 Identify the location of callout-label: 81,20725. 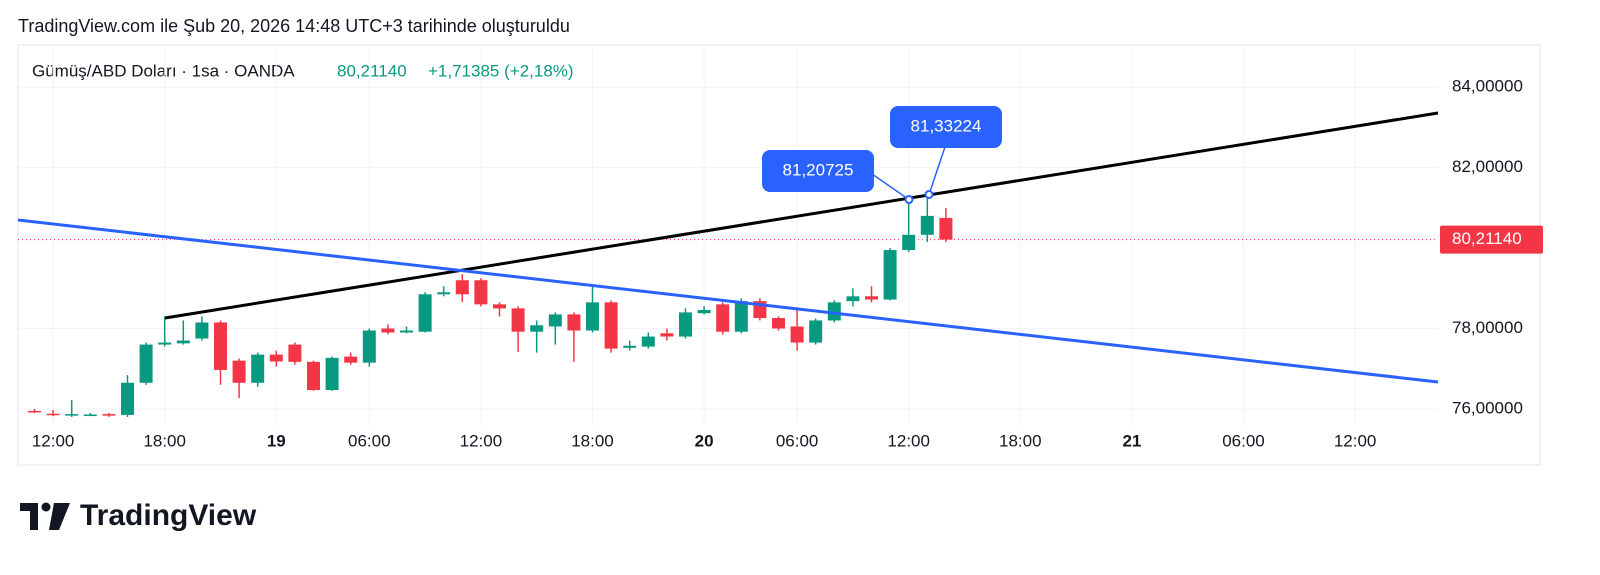
(818, 169).